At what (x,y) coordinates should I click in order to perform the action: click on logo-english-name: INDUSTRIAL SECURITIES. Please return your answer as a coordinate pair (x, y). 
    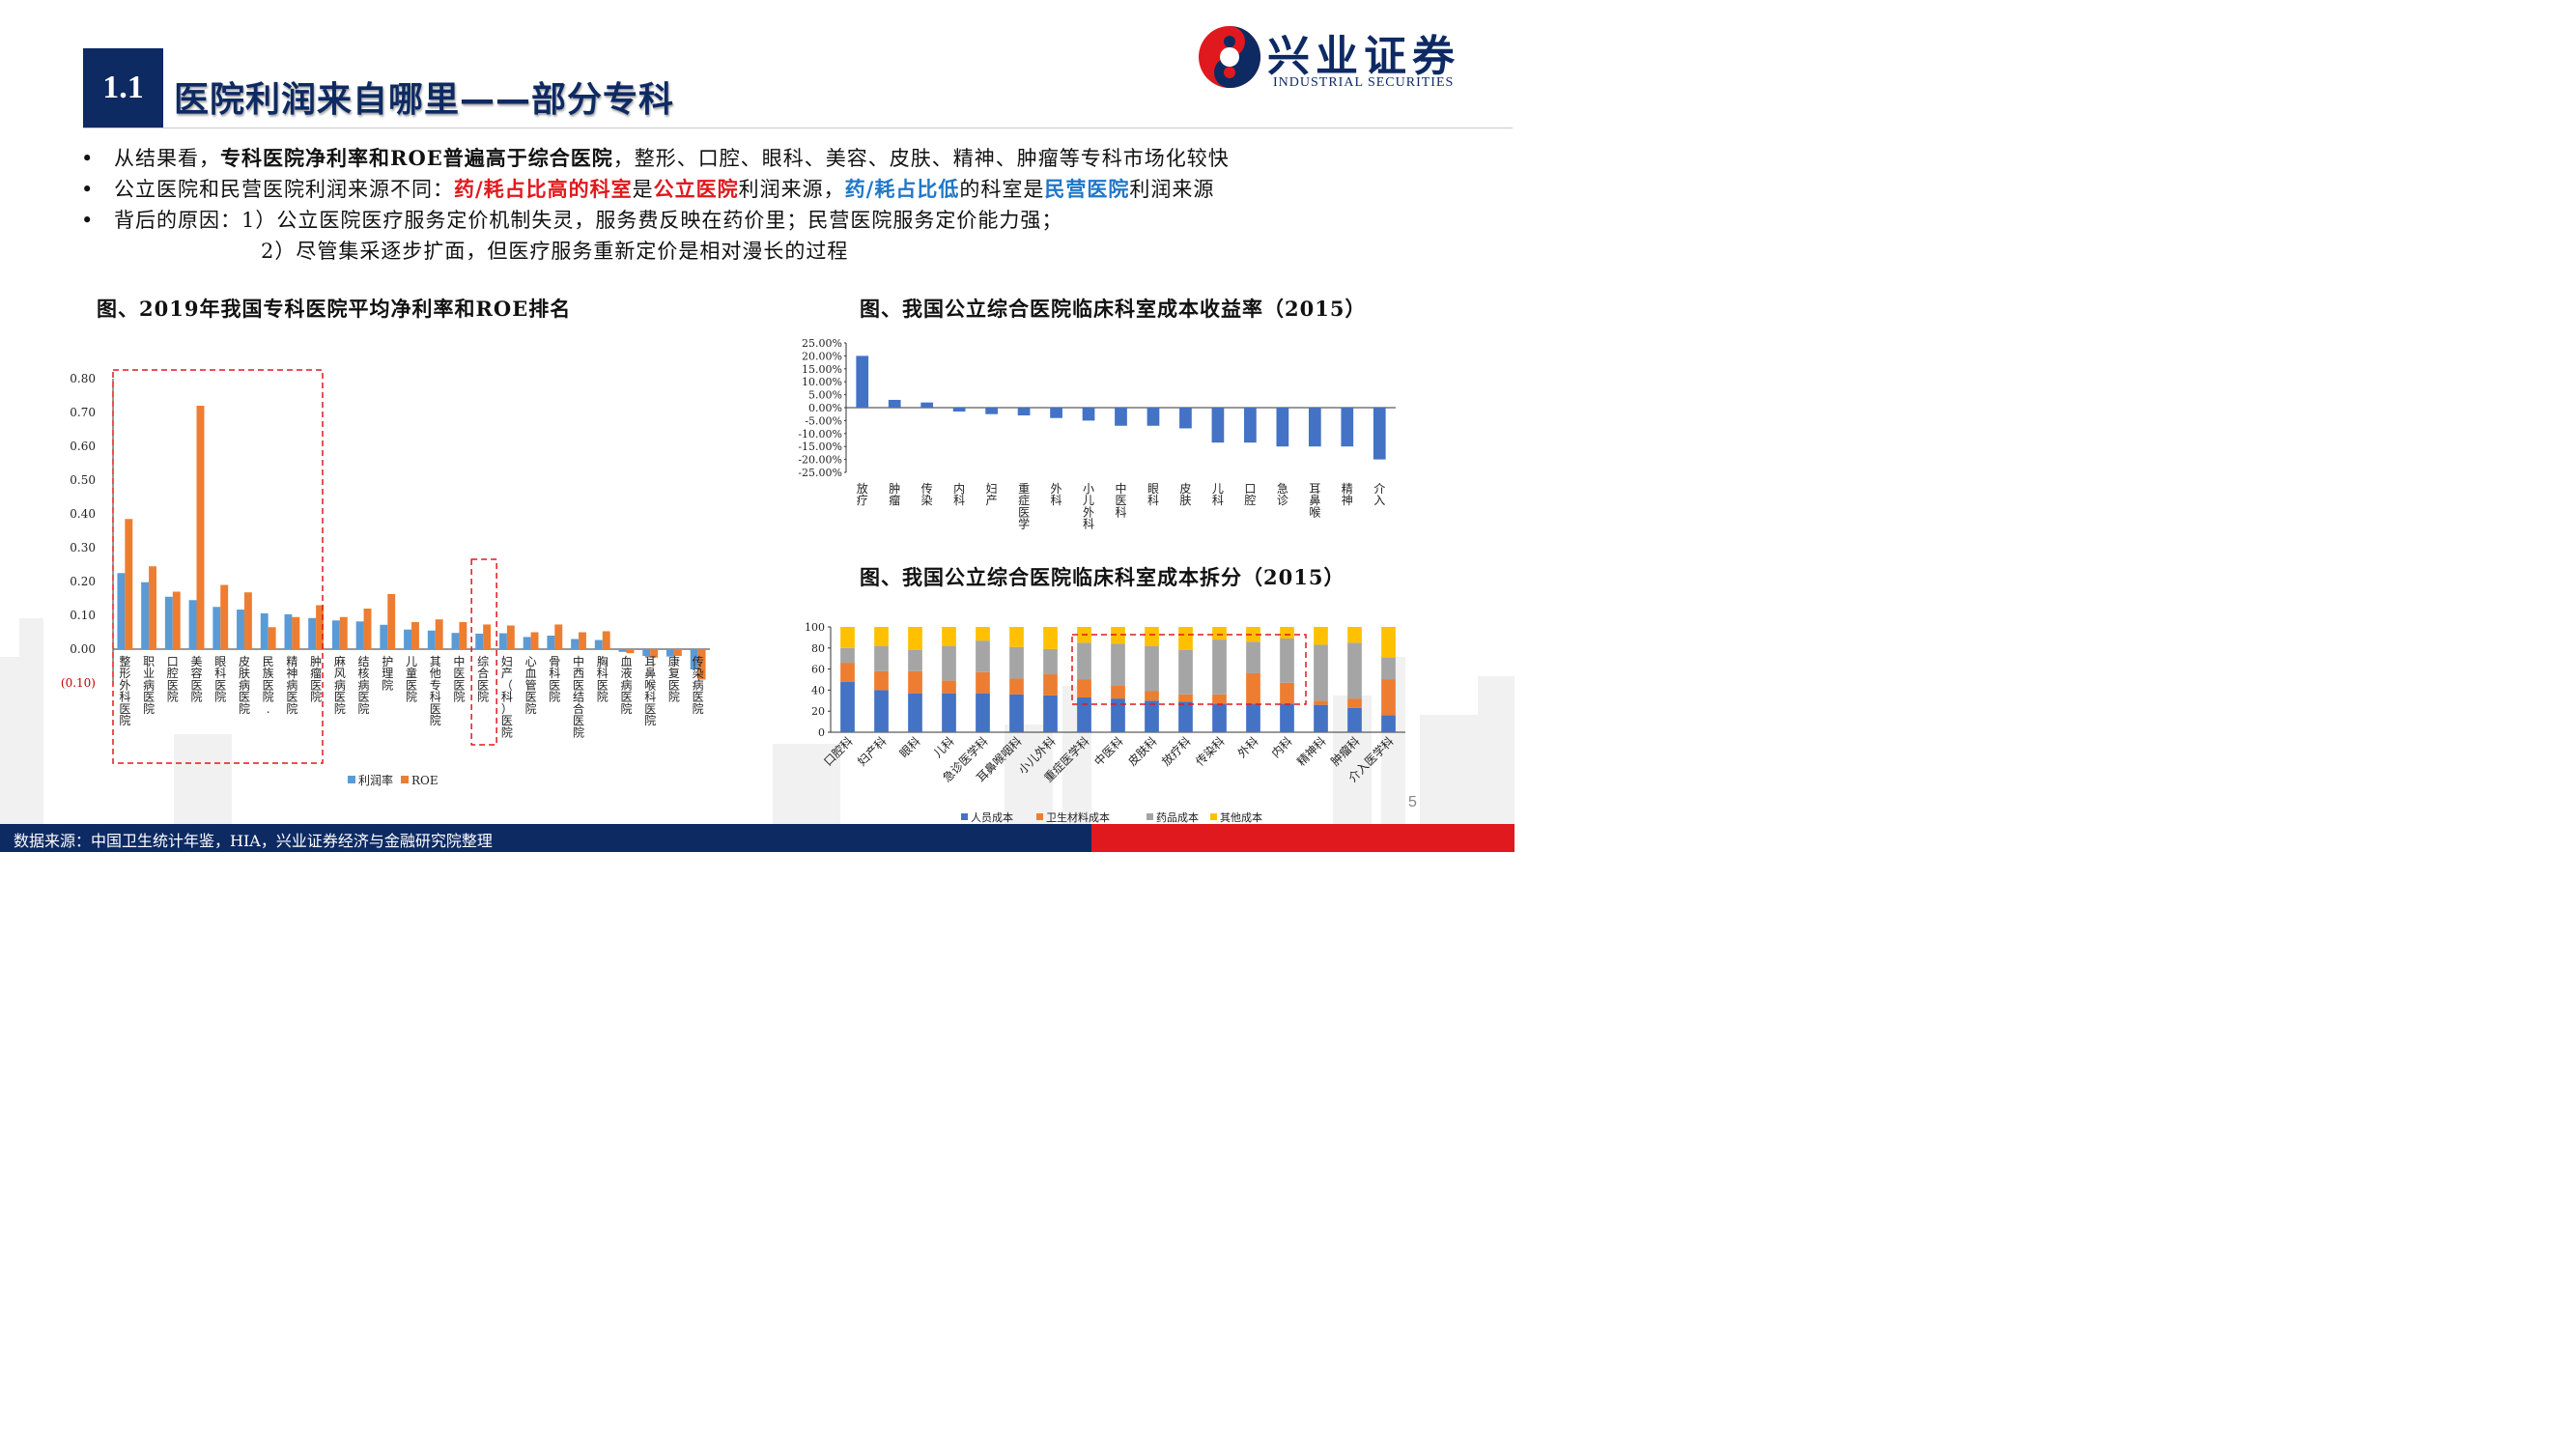
    Looking at the image, I should click on (1364, 82).